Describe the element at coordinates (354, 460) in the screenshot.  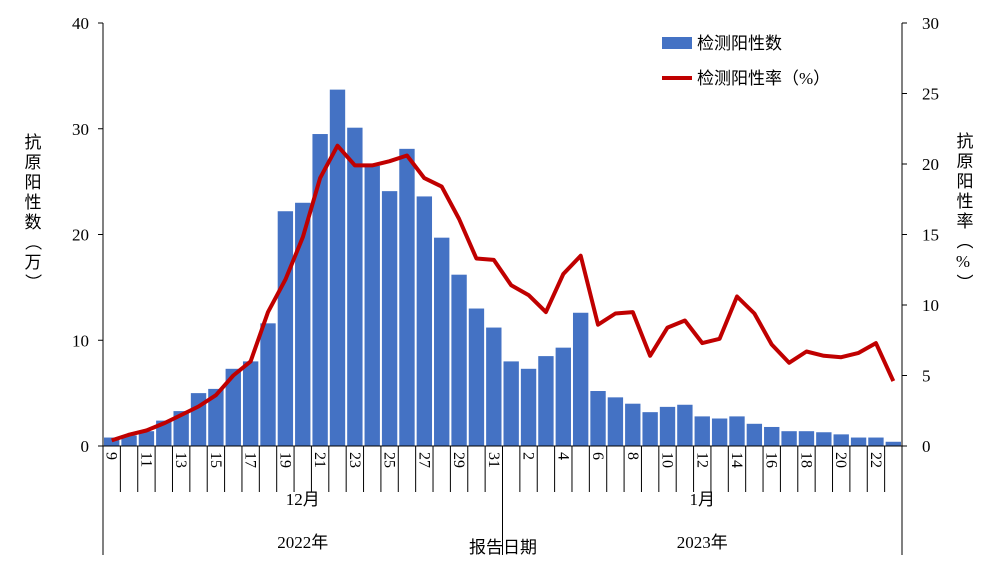
I see `x-tick-label: 23` at that location.